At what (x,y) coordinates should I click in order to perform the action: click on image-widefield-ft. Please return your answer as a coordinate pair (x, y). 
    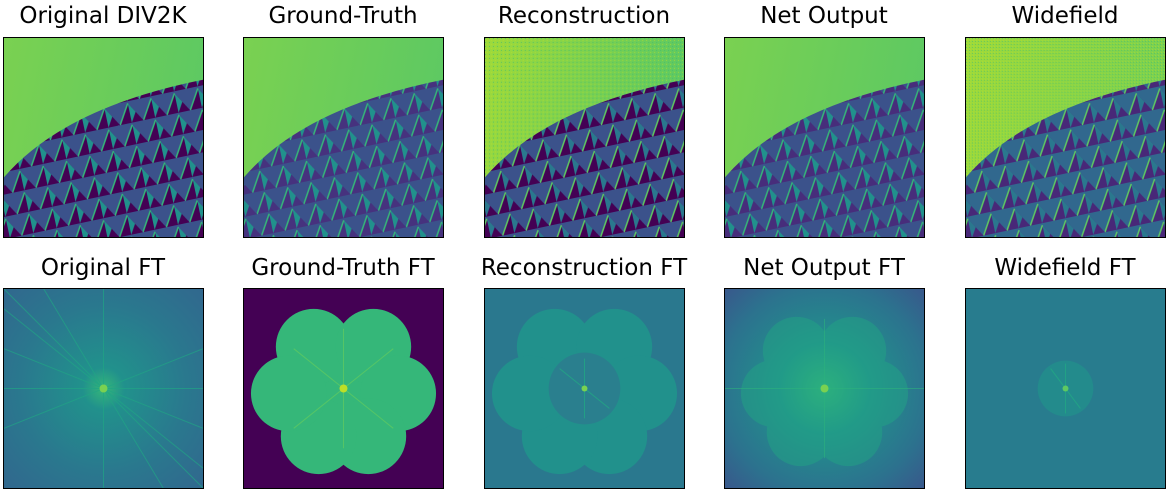
    Looking at the image, I should click on (1065, 388).